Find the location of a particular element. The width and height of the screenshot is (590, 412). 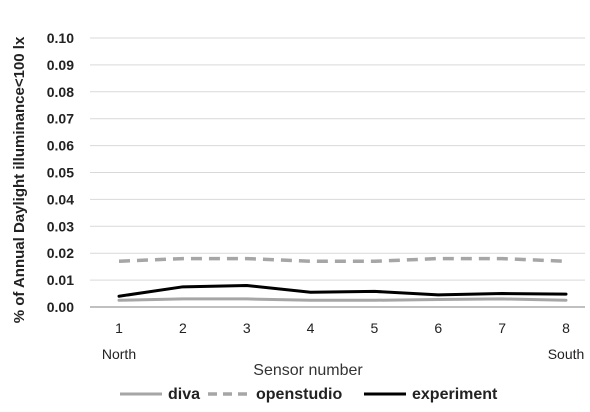

series-line-openstudio is located at coordinates (342, 260).